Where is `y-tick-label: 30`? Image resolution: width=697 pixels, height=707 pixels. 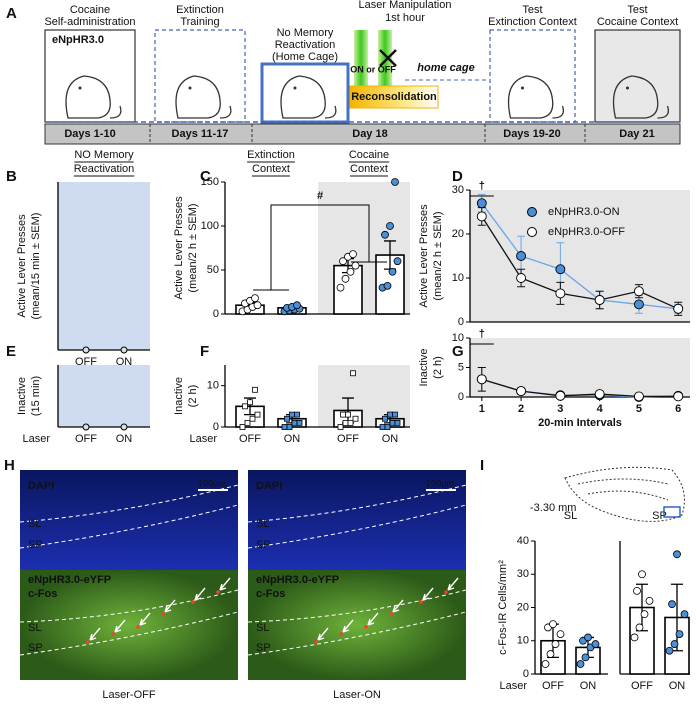 y-tick-label: 30 is located at coordinates (523, 574).